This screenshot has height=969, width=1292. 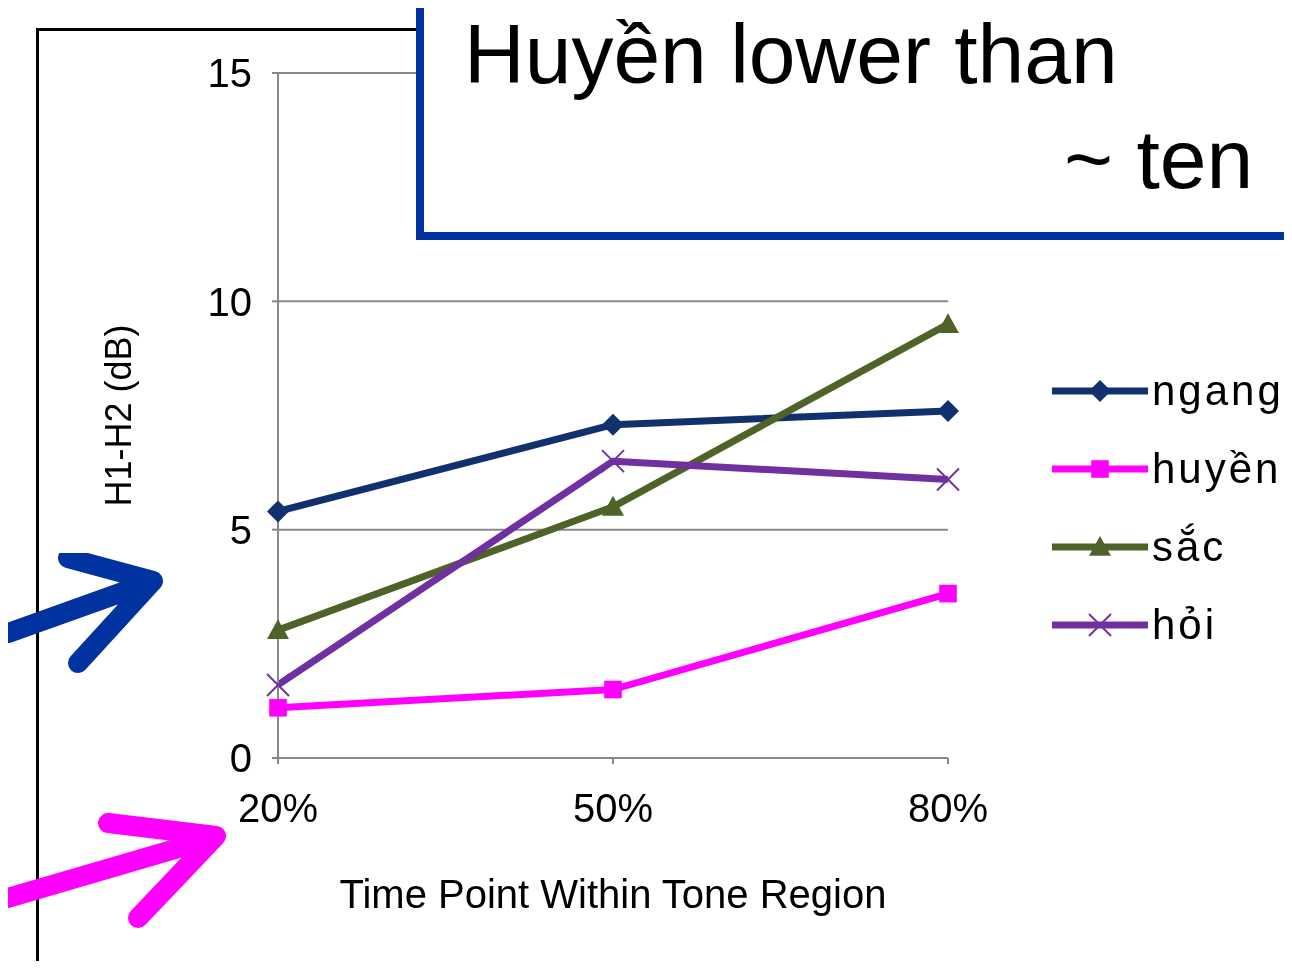 I want to click on y-axis-title: H1-H2 (dB), so click(x=118, y=415).